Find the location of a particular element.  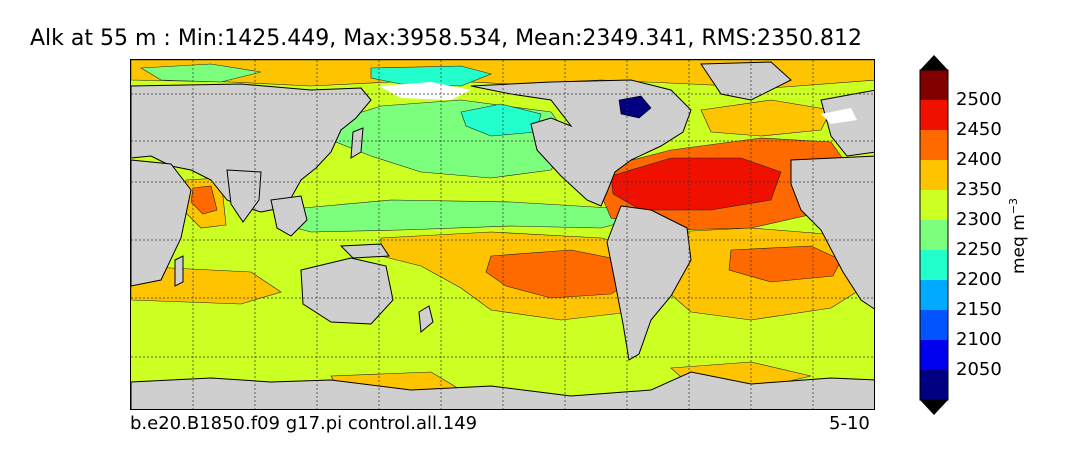

colorbar-tick-label: 2350 is located at coordinates (979, 189).